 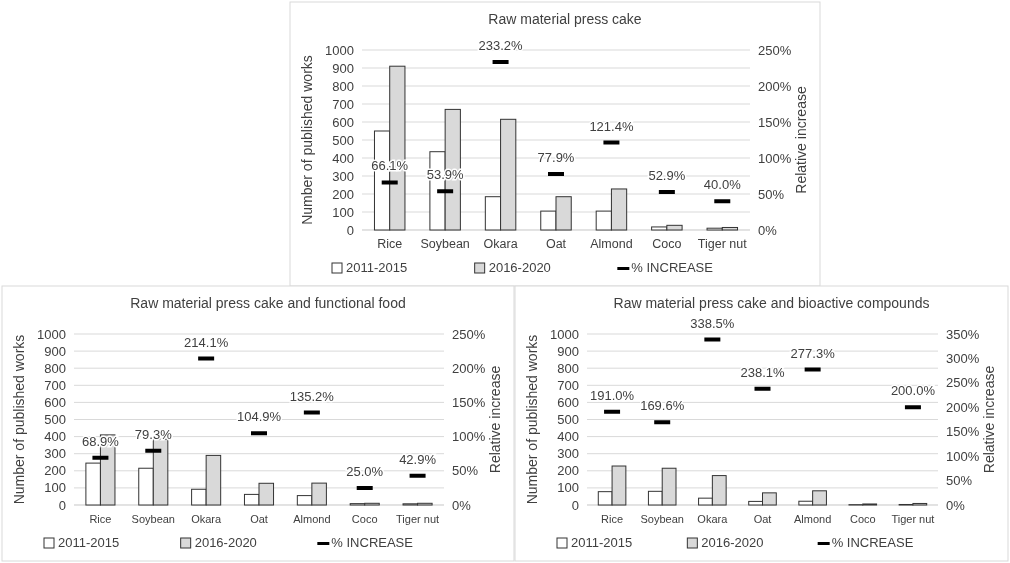 I want to click on data-label: 214.1%, so click(x=206, y=342).